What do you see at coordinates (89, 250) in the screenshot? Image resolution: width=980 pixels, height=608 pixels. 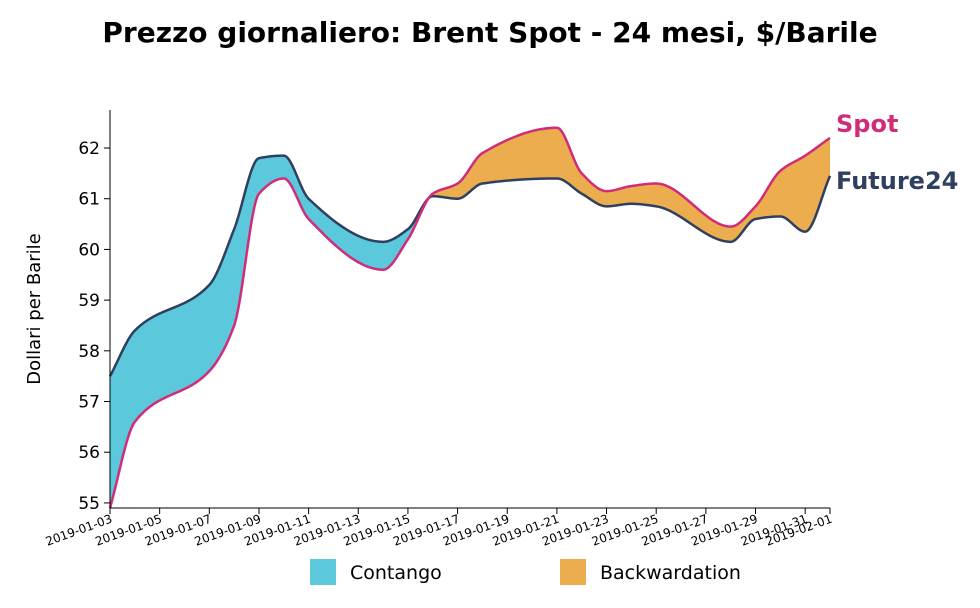 I see `y-tick-label: 60` at bounding box center [89, 250].